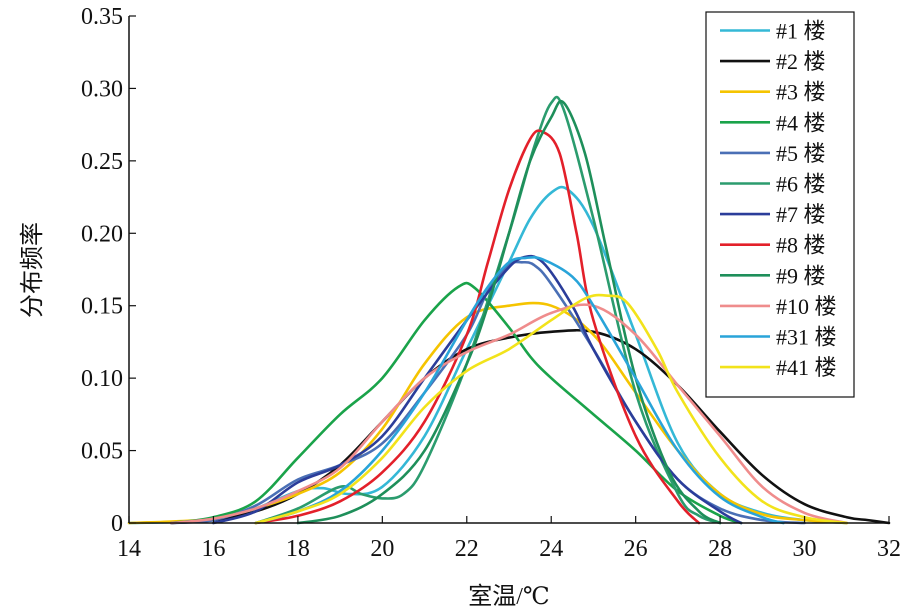  I want to click on legend-label: #31 楼, so click(806, 337).